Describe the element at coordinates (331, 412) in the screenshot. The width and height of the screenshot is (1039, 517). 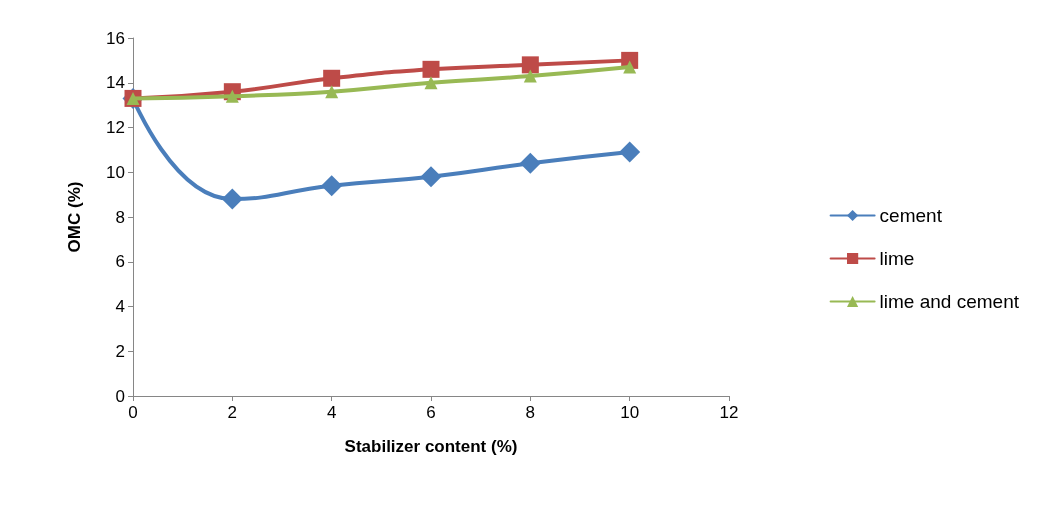
I see `x-tick-label: 4` at that location.